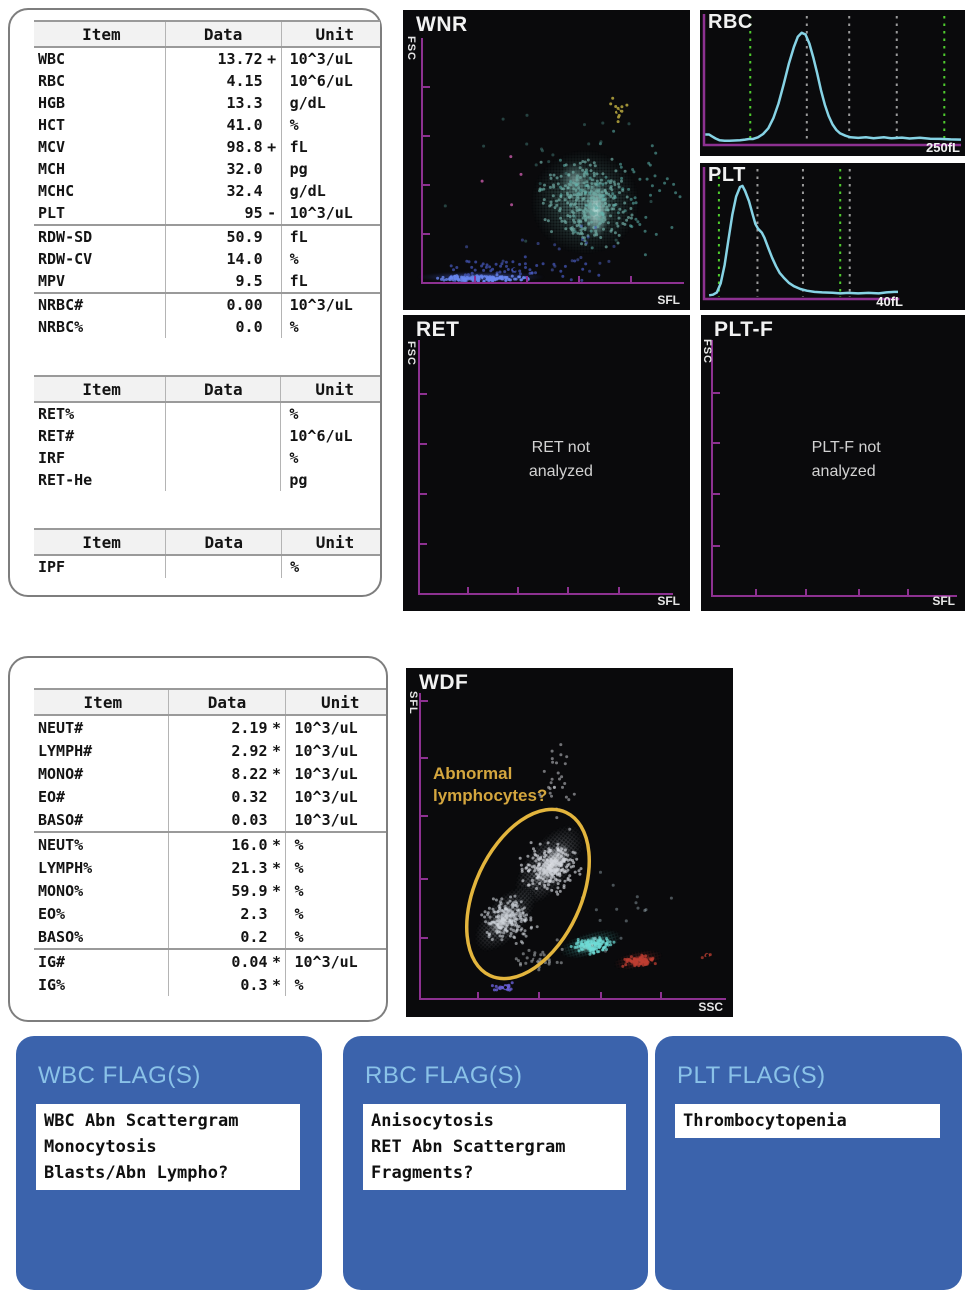  I want to click on table-row: NRBC% 0.0%, so click(207, 327).